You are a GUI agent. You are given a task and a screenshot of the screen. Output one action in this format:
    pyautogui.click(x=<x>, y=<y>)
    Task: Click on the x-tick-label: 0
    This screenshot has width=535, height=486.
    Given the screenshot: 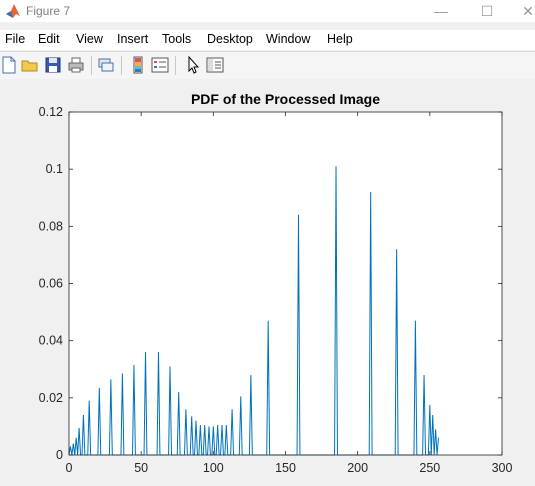 What is the action you would take?
    pyautogui.click(x=69, y=468)
    